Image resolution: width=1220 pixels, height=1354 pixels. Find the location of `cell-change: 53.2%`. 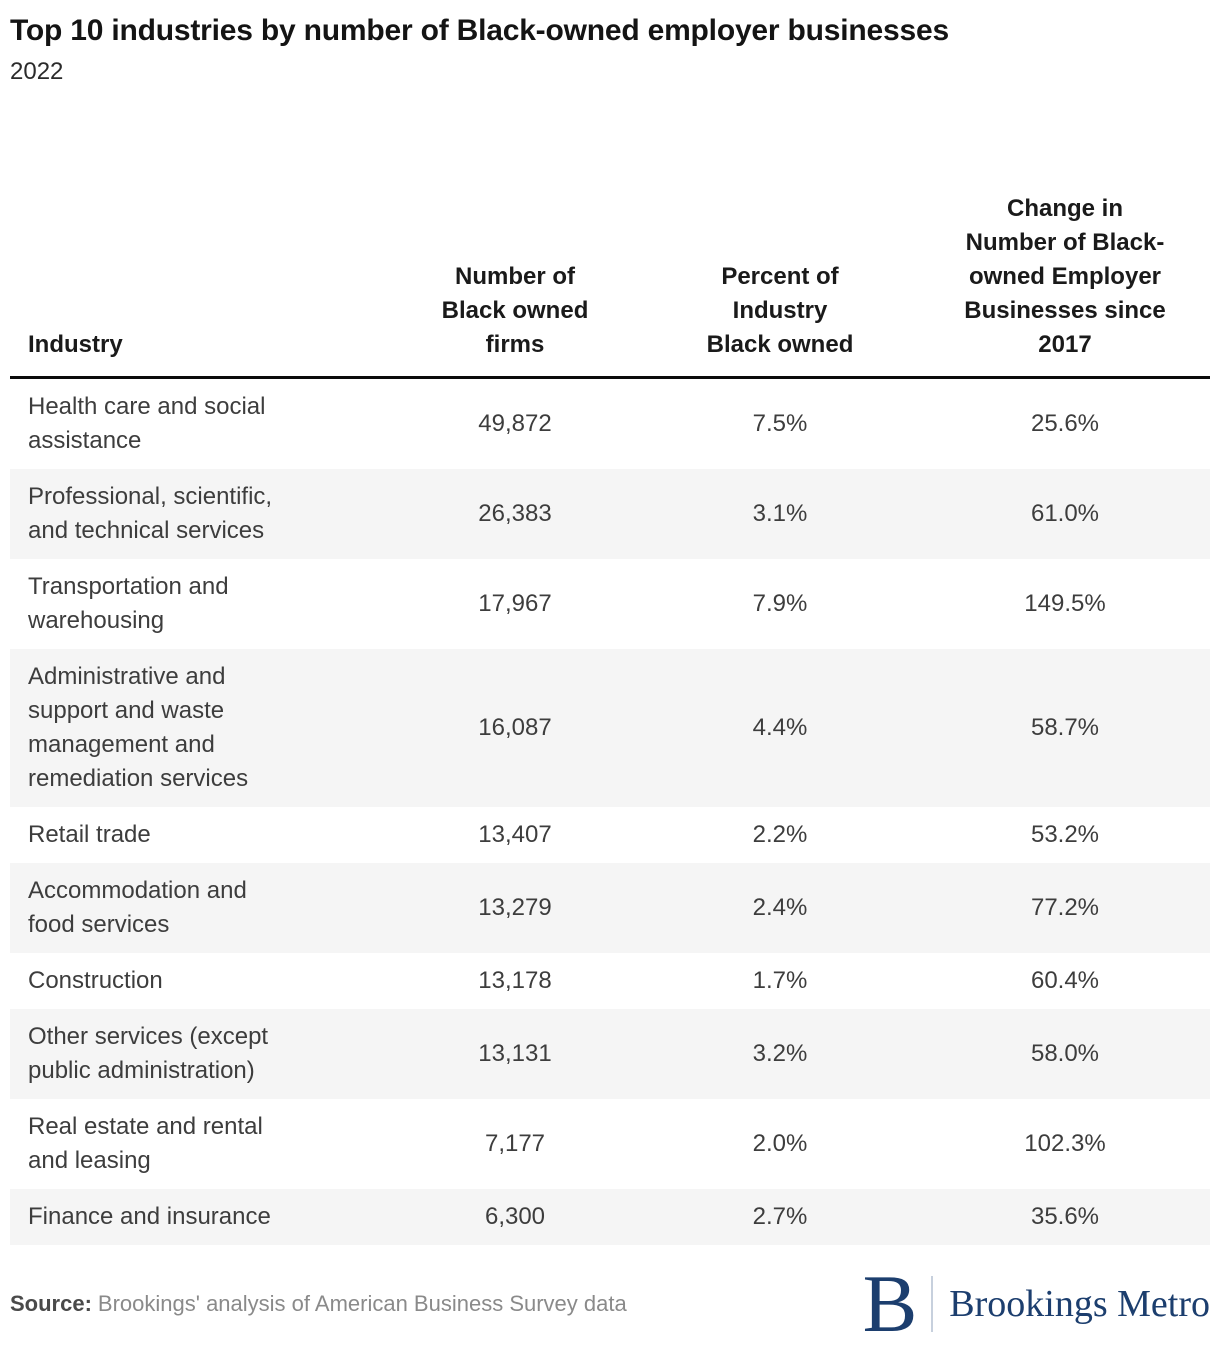

cell-change: 53.2% is located at coordinates (1065, 834).